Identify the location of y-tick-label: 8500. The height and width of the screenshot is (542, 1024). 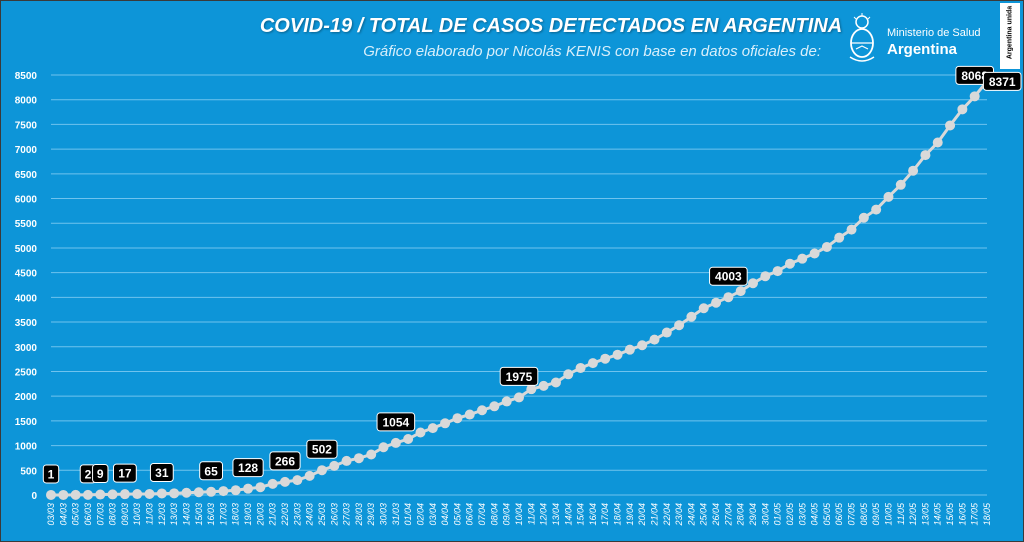
(26, 76).